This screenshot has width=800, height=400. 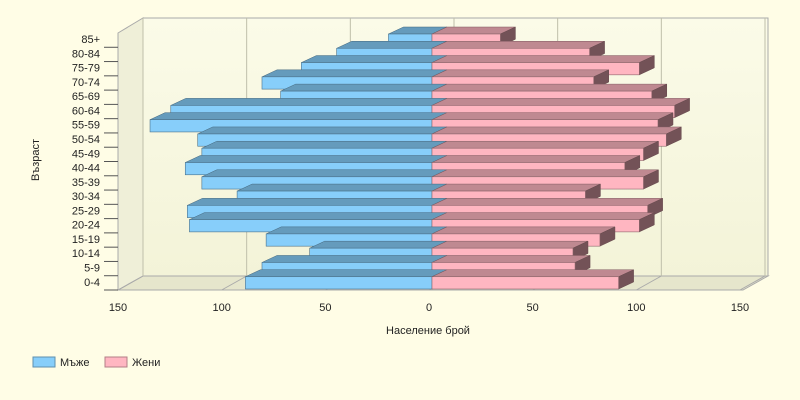 I want to click on y-tick-label: 20-24, so click(x=86, y=226).